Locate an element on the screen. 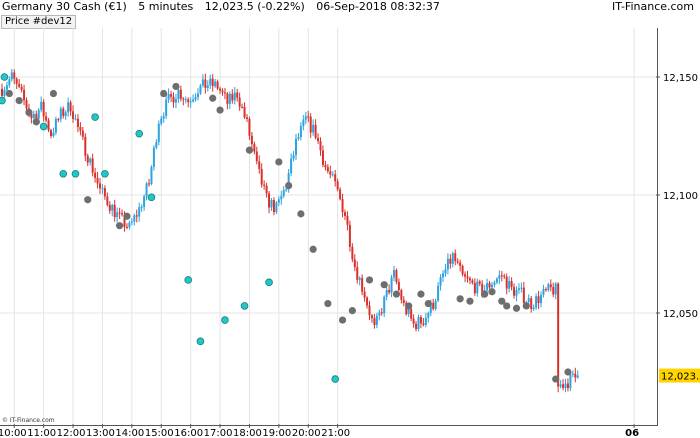 The width and height of the screenshot is (700, 438). x-tick-label: 06 is located at coordinates (632, 433).